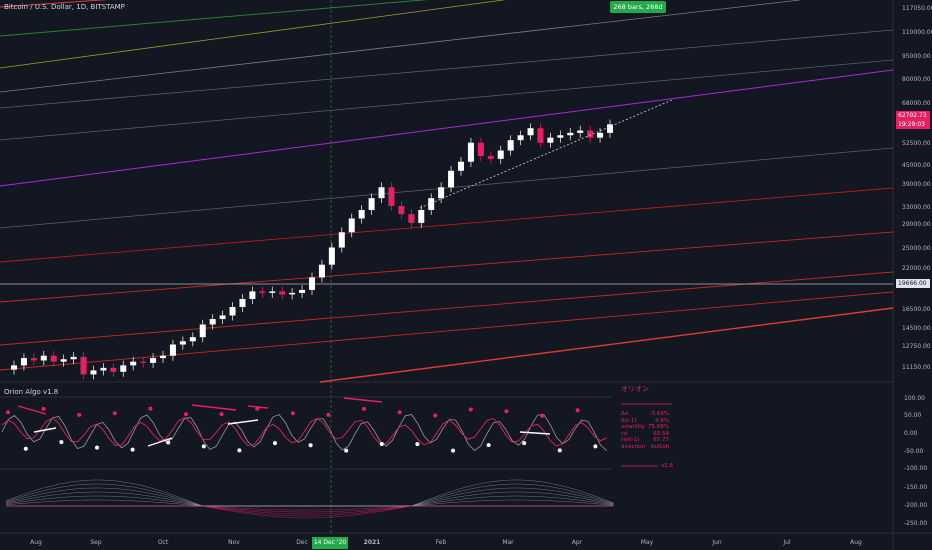 This screenshot has width=932, height=550. What do you see at coordinates (163, 542) in the screenshot?
I see `time-axis-label: Oct` at bounding box center [163, 542].